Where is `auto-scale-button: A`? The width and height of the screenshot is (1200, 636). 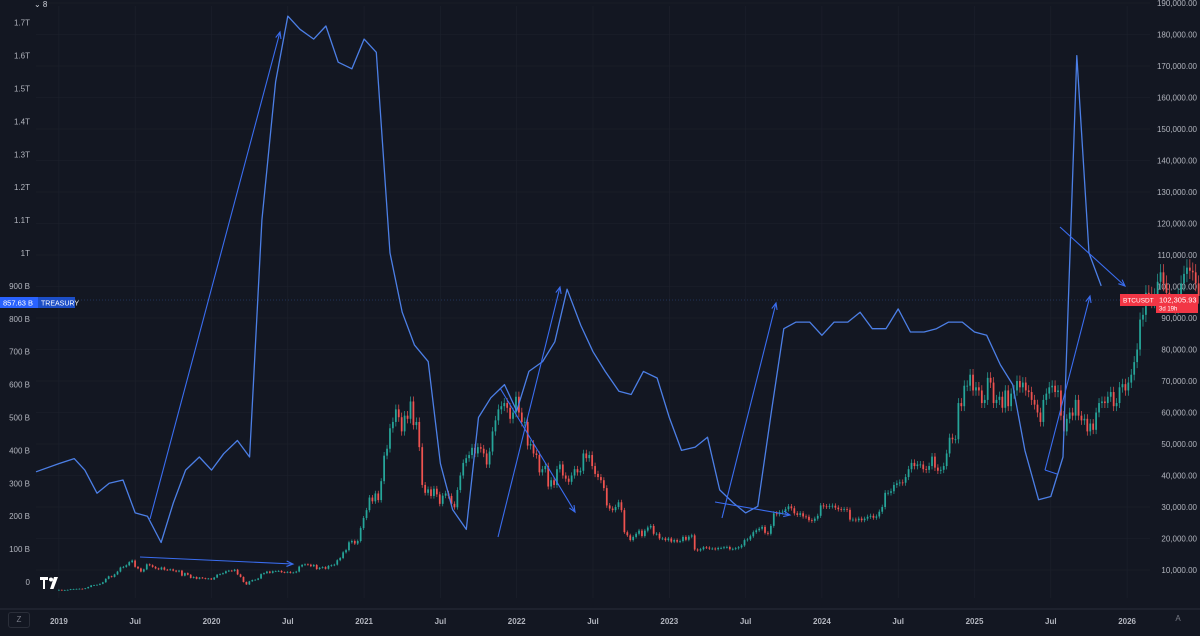 auto-scale-button: A is located at coordinates (1178, 618).